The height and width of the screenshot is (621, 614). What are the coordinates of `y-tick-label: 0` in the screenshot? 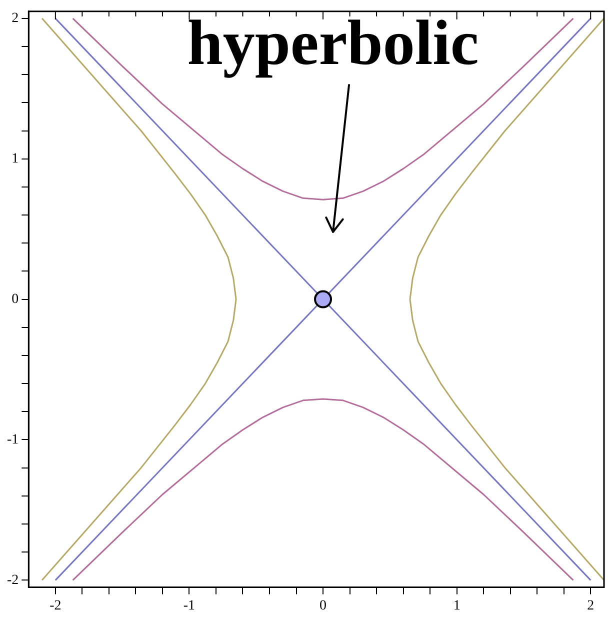 It's located at (15, 299).